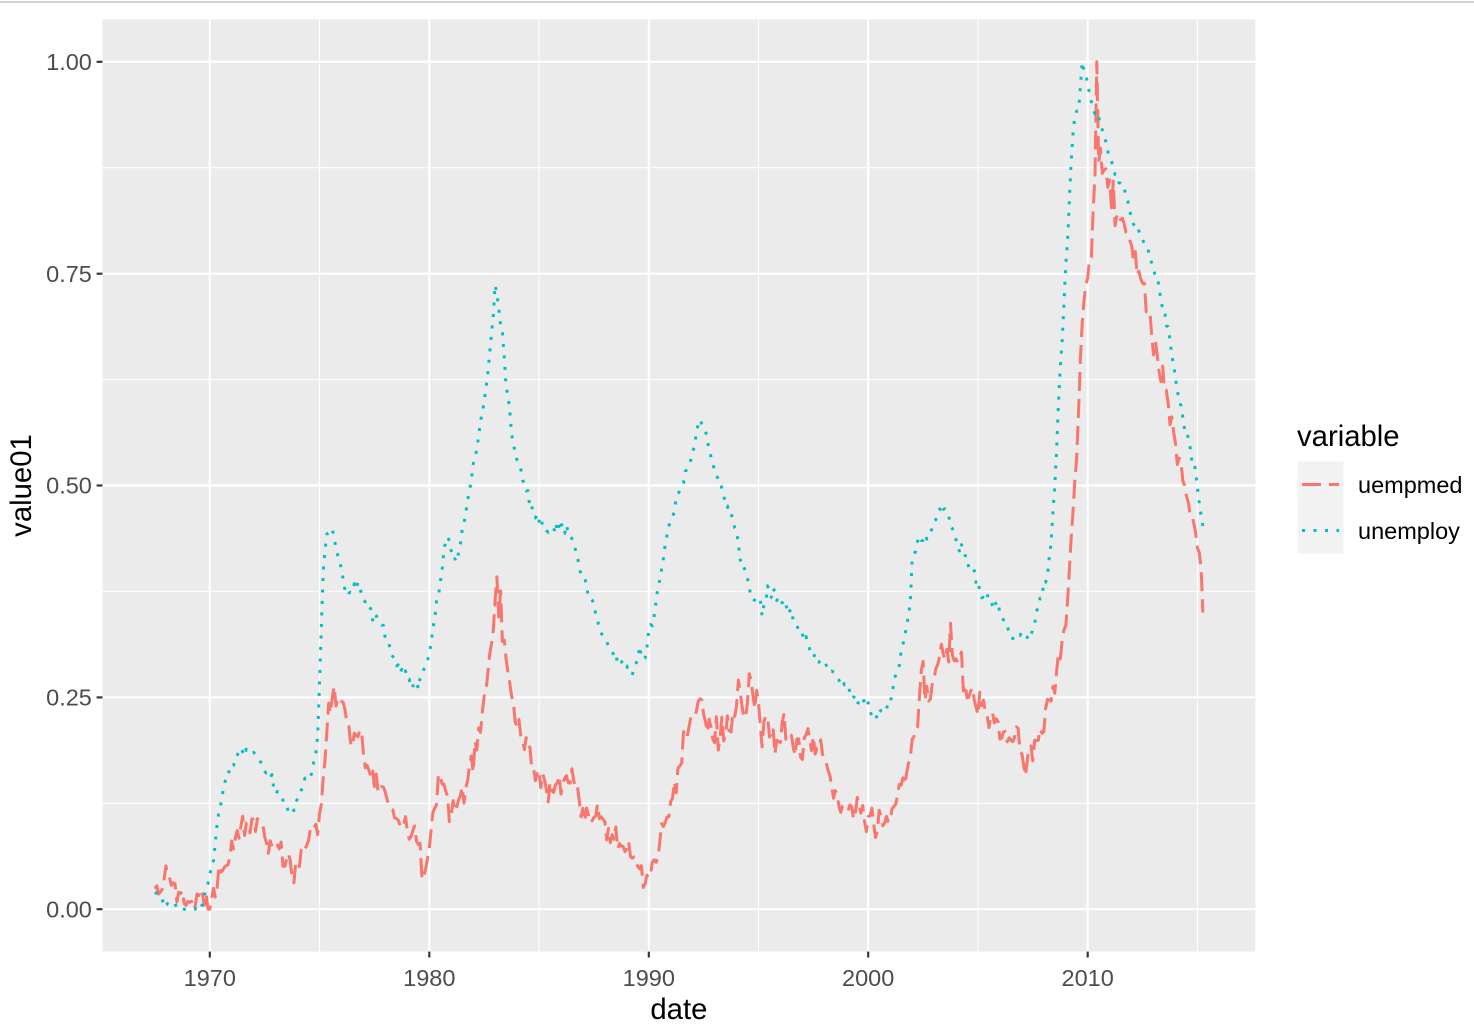 Image resolution: width=1474 pixels, height=1032 pixels. Describe the element at coordinates (21, 485) in the screenshot. I see `svg-text: value01` at that location.